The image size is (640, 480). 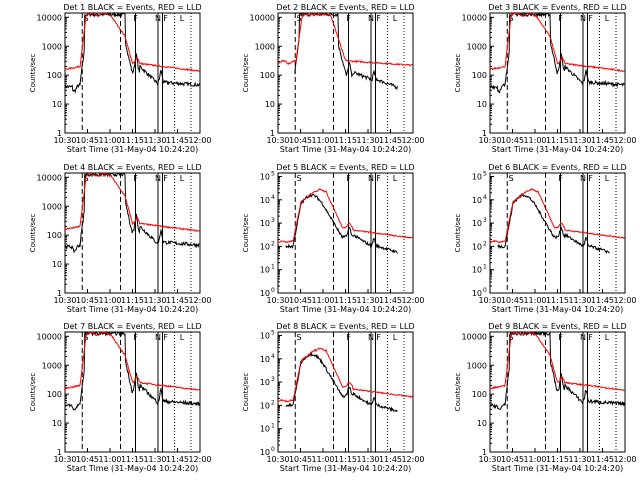 What do you see at coordinates (132, 7) in the screenshot?
I see `panel-title: Det 1 BLACK = Events, RED = LLD` at bounding box center [132, 7].